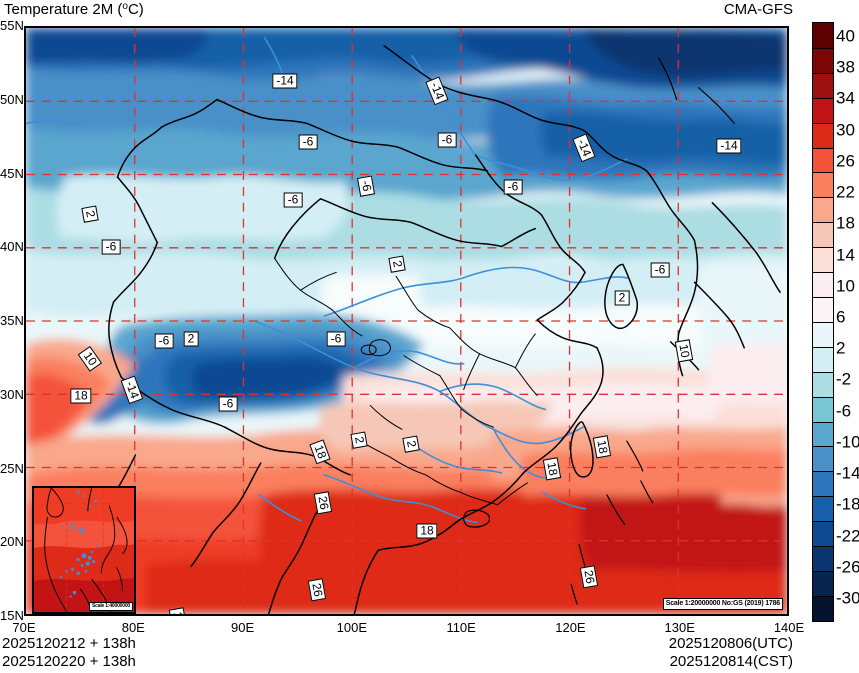 This screenshot has height=673, width=859. Describe the element at coordinates (847, 536) in the screenshot. I see `colorbar-tick: -22` at that location.